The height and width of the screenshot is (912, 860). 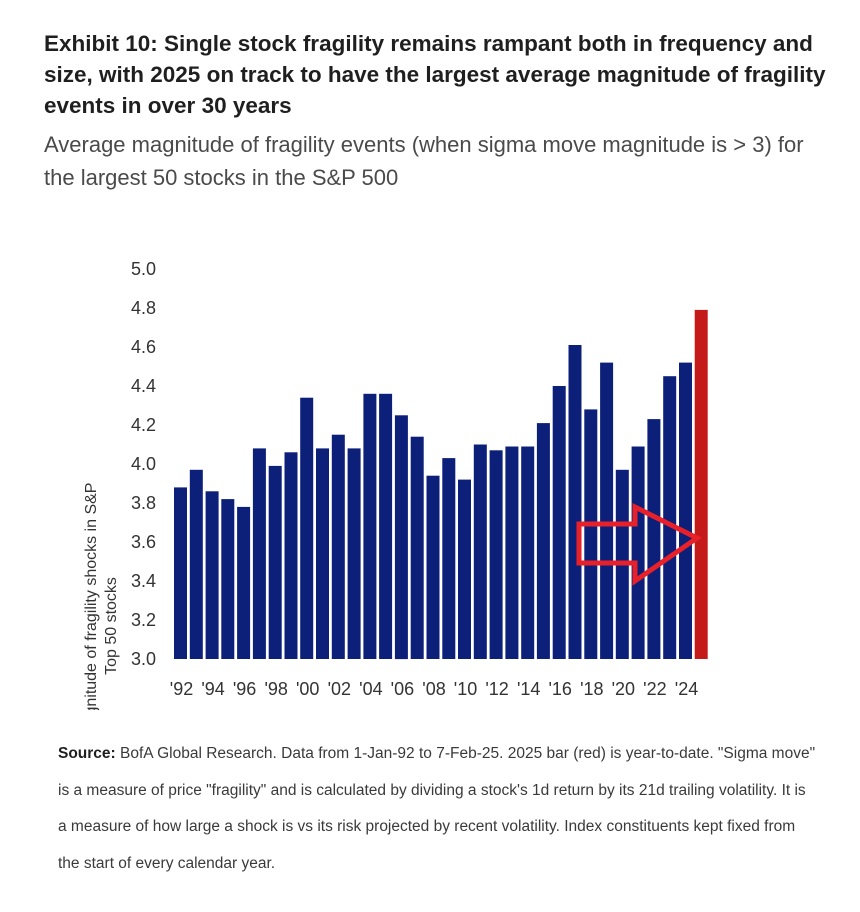 What do you see at coordinates (143, 659) in the screenshot?
I see `y-tick-label: 3.0` at bounding box center [143, 659].